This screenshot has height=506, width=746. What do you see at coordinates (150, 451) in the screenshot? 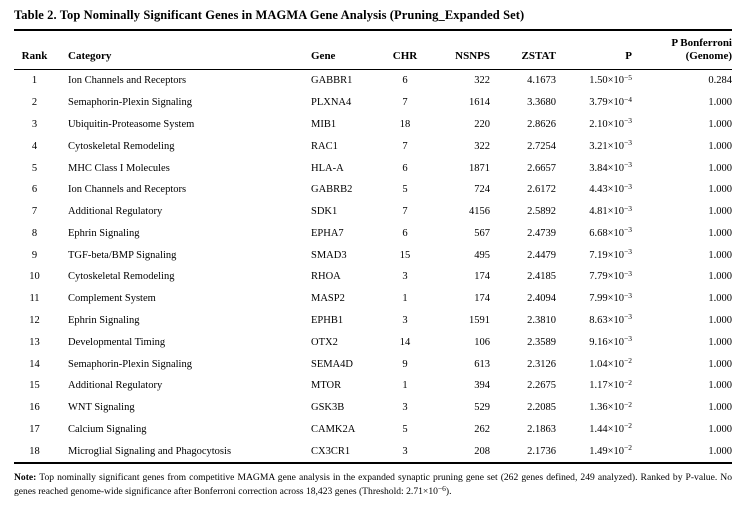
I see `cell-category: Microglial Signaling and Phagocytosis` at bounding box center [150, 451].